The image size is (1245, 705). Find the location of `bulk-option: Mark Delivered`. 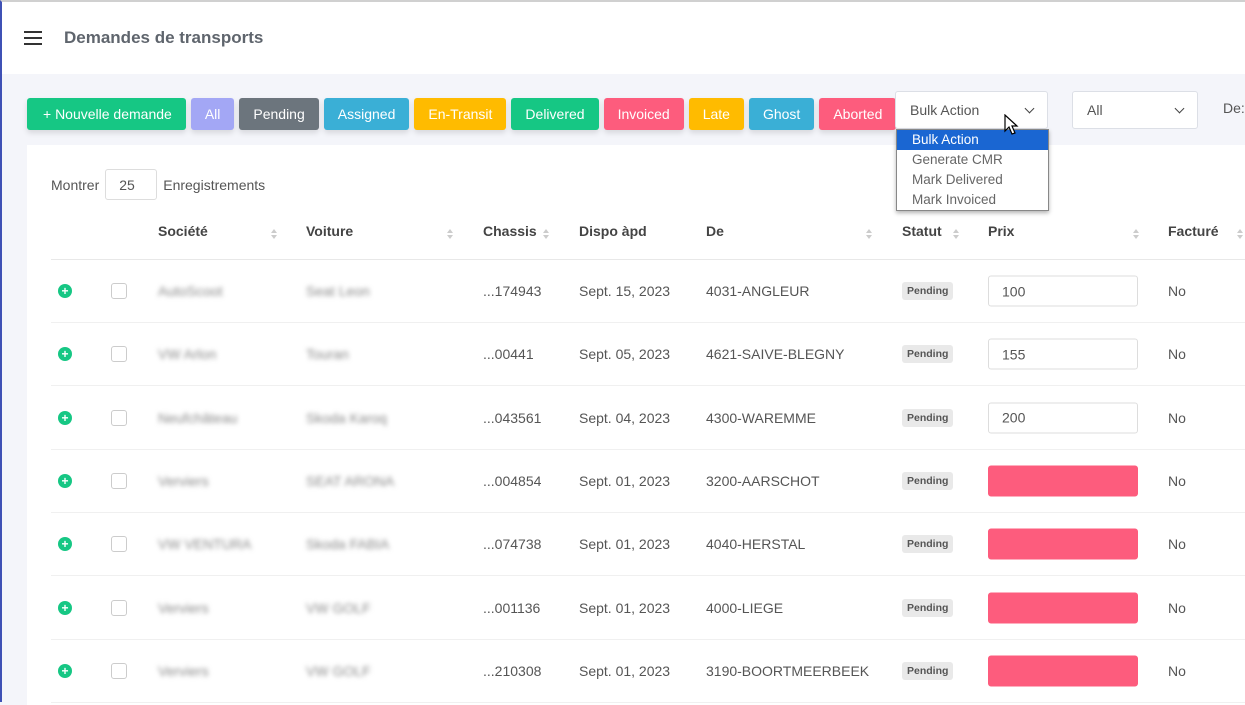

bulk-option: Mark Delivered is located at coordinates (957, 179).